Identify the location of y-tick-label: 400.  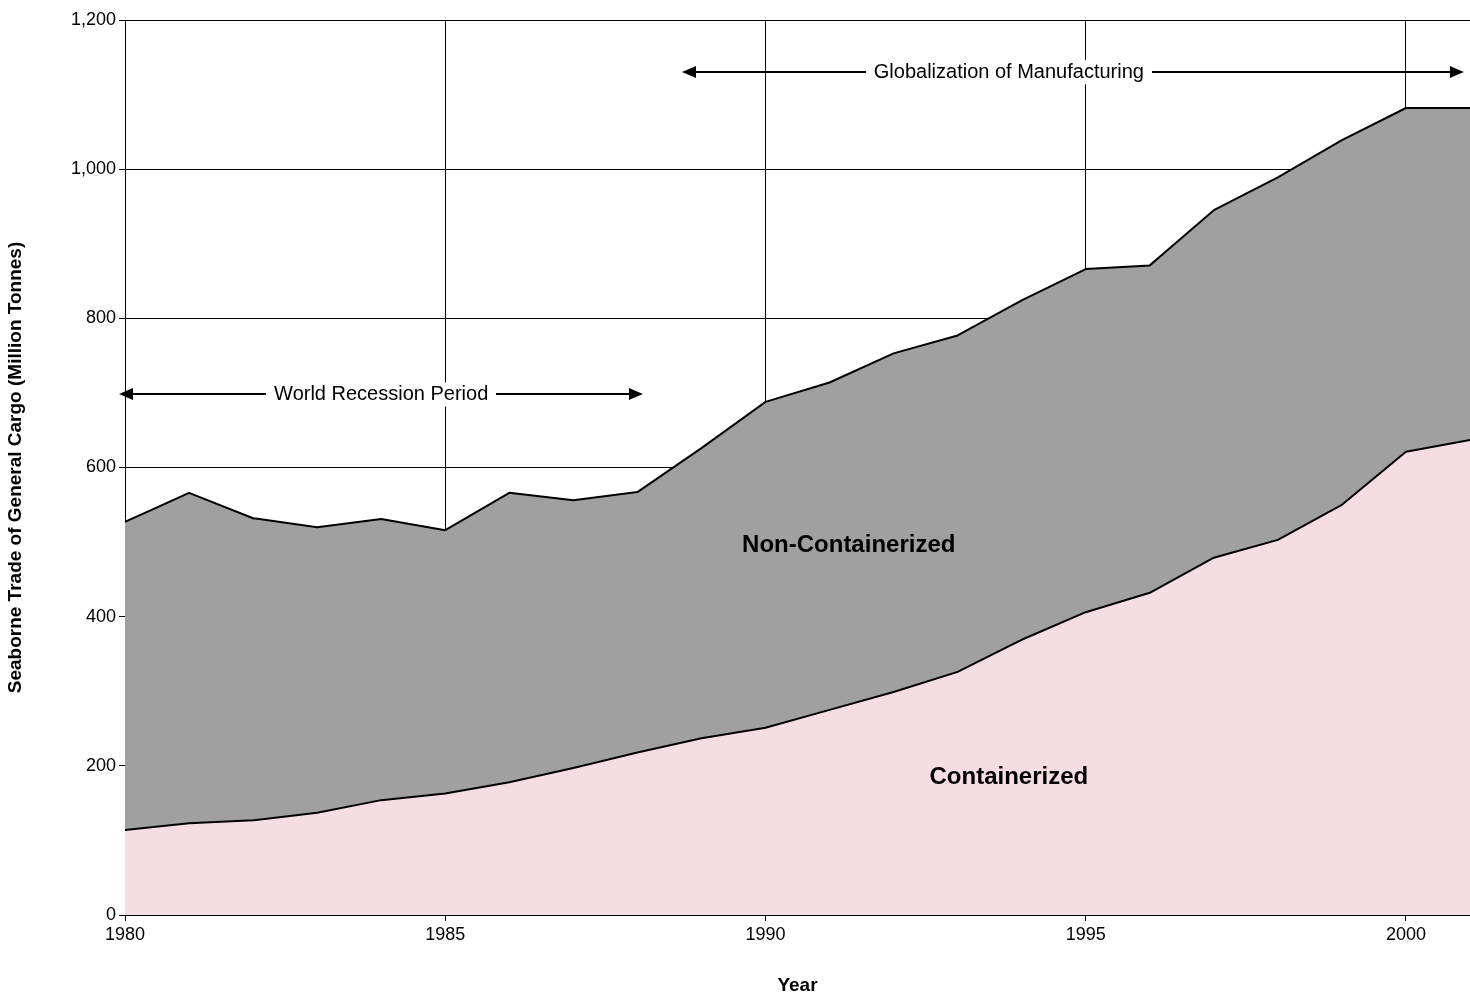
(100, 615).